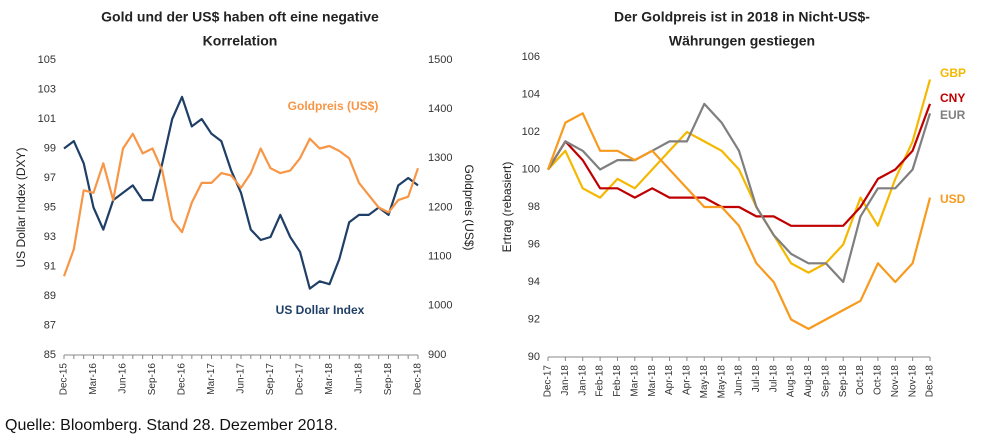 The width and height of the screenshot is (981, 447). Describe the element at coordinates (440, 109) in the screenshot. I see `y2-tick-label: 1400` at that location.